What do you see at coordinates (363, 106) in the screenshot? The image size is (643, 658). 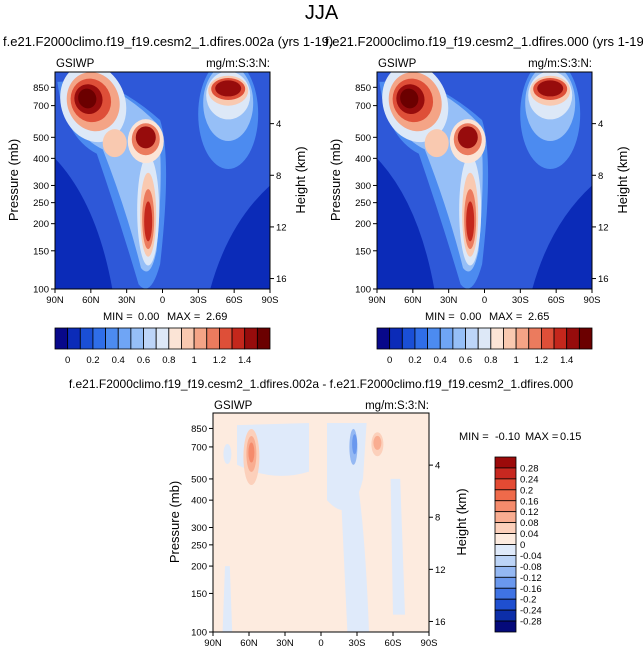 I see `pressure-tick-label: 700` at bounding box center [363, 106].